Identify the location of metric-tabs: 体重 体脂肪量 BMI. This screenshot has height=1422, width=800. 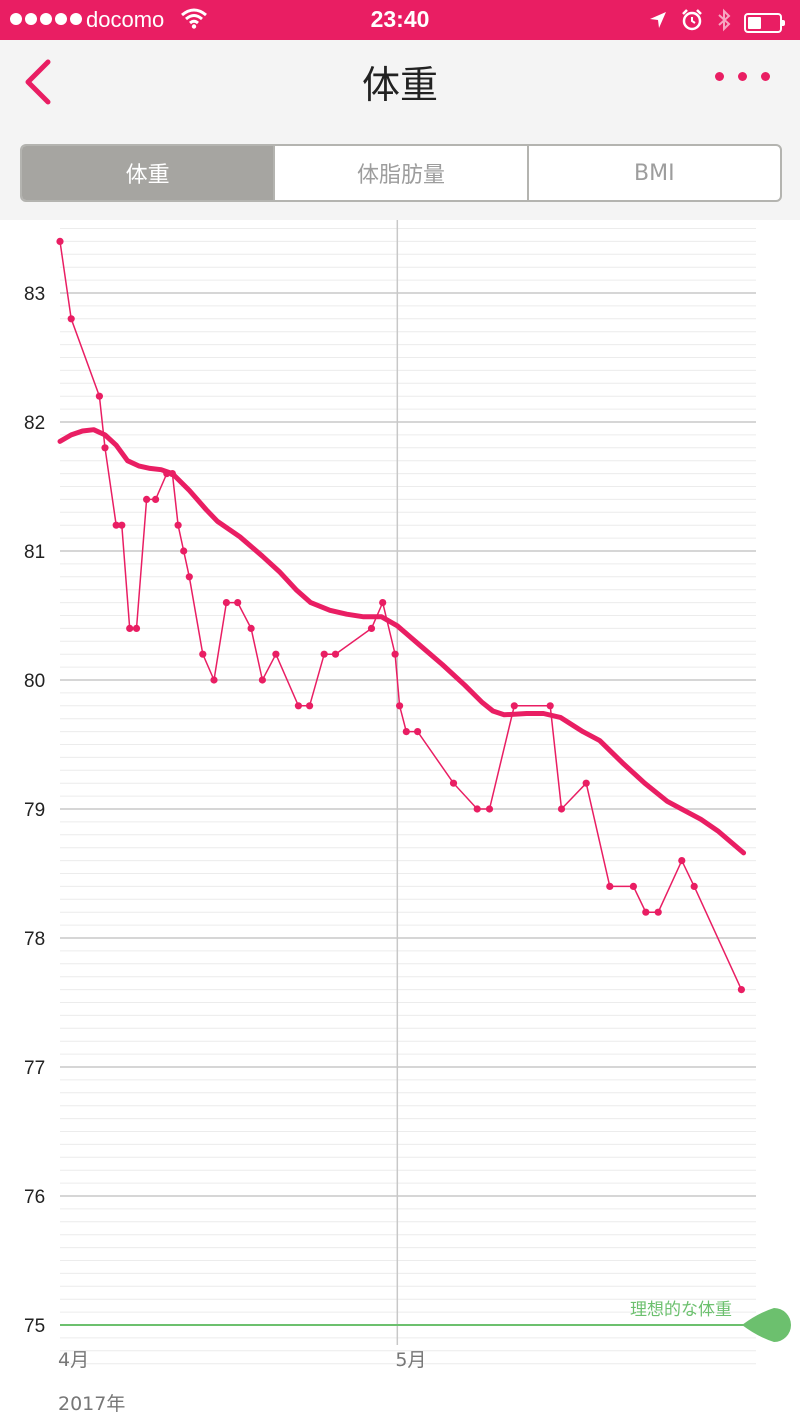
(401, 173).